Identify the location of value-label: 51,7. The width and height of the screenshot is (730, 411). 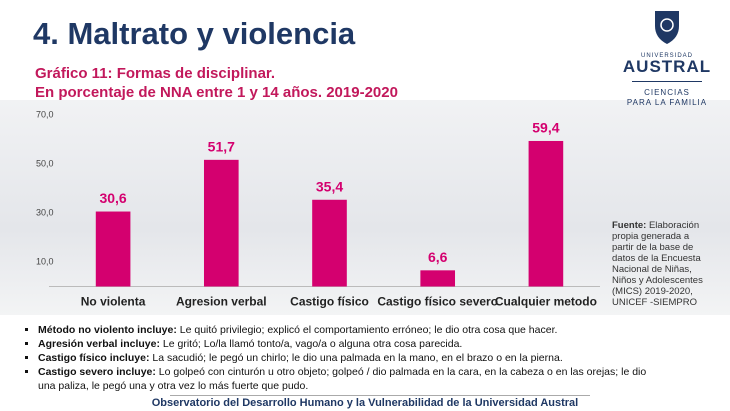
(221, 147).